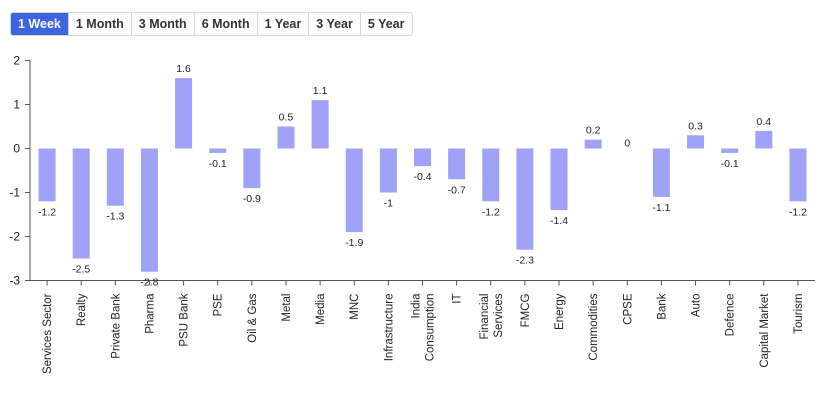 This screenshot has width=825, height=401. I want to click on tab-3-month: 3 Month, so click(163, 24).